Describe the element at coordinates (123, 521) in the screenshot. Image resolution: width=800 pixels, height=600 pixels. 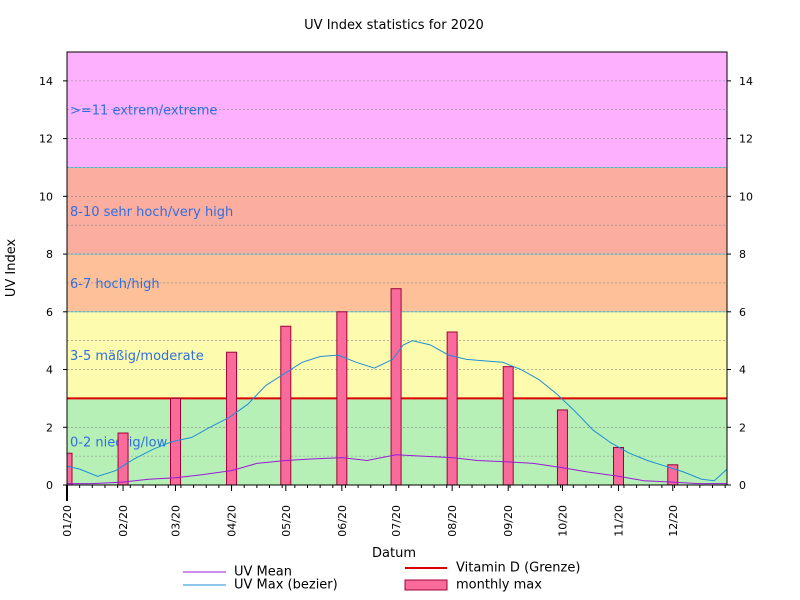
I see `x-tick-label-1: 02/20` at that location.